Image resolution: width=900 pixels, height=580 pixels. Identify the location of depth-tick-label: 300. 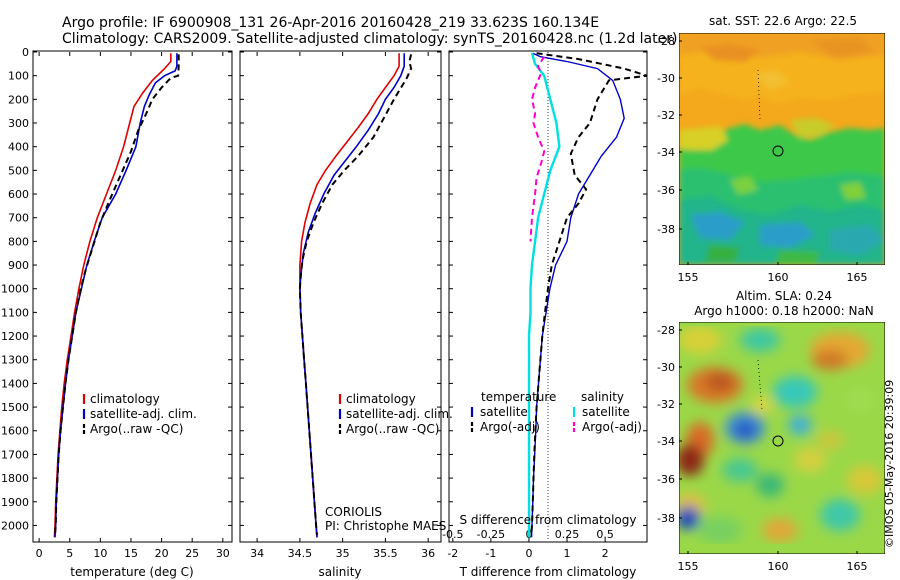
(18, 123).